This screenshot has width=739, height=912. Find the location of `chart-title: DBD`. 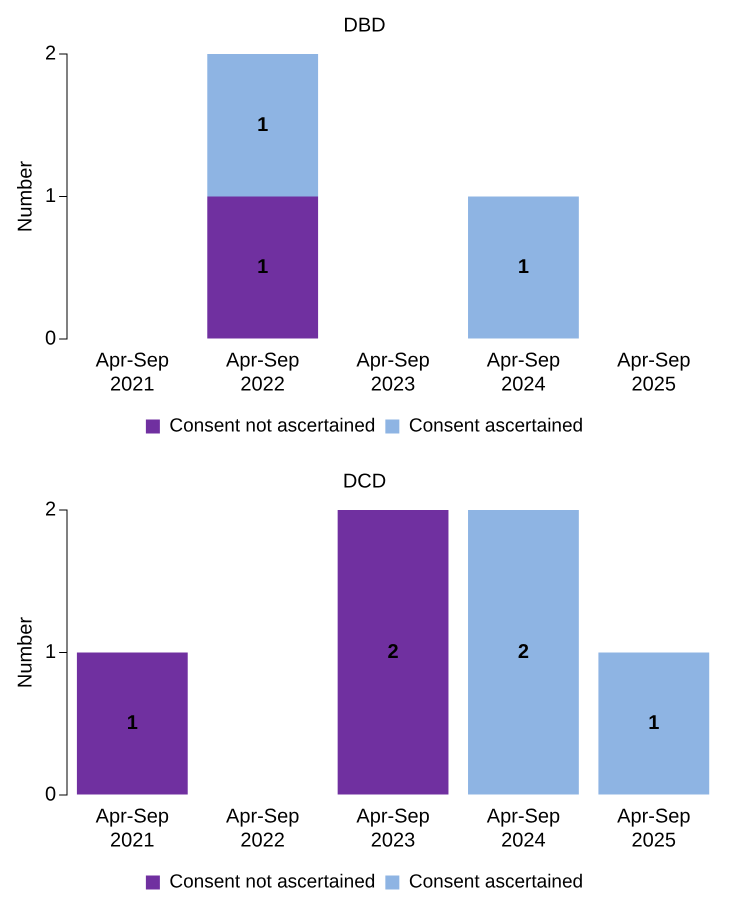

chart-title: DBD is located at coordinates (364, 25).